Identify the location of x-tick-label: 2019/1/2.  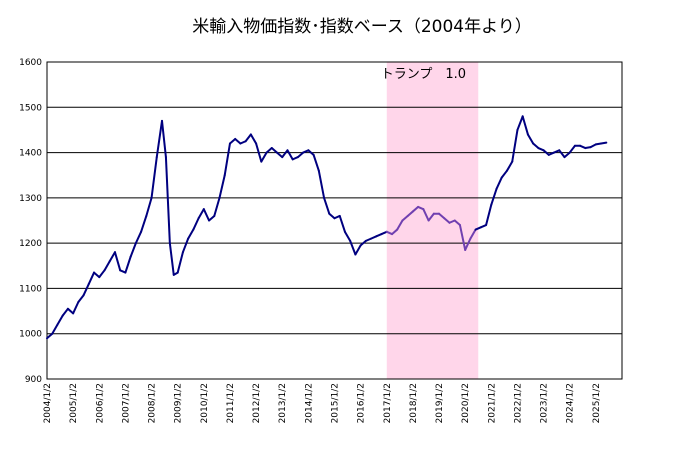
(440, 403).